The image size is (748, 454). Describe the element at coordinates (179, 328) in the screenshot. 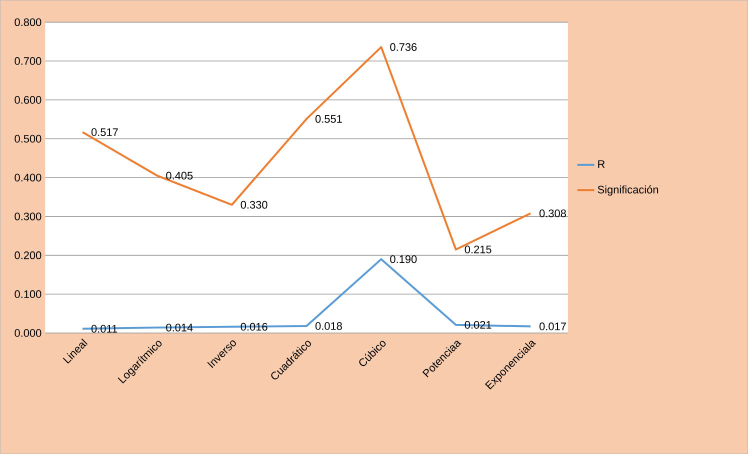

I see `data-label: 0.014` at that location.